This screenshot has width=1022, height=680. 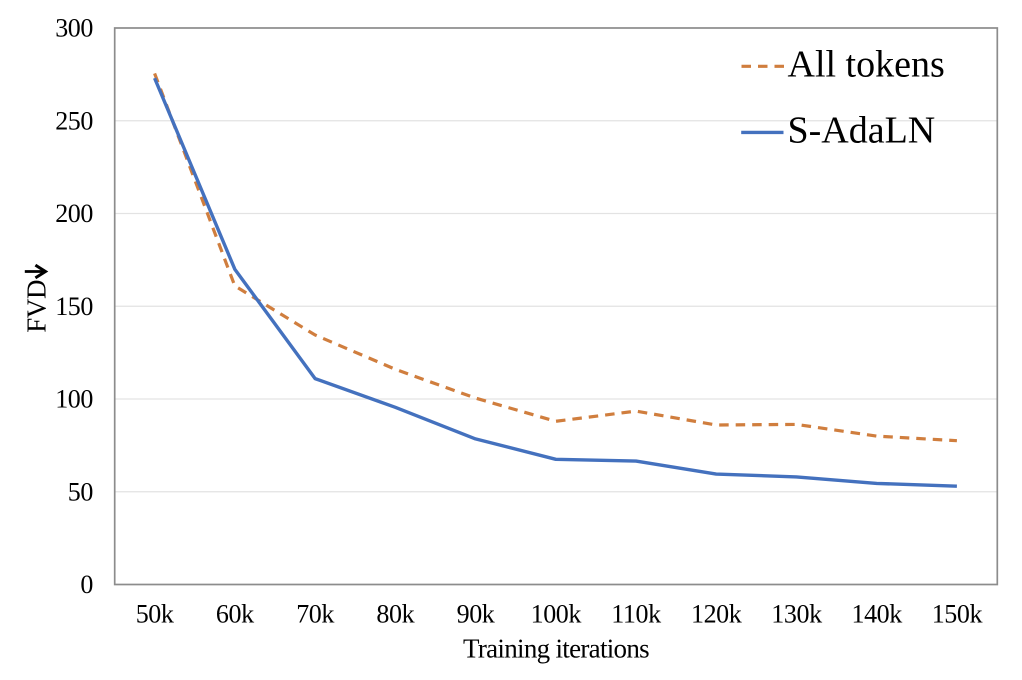 What do you see at coordinates (74, 120) in the screenshot?
I see `svg-text: 250` at bounding box center [74, 120].